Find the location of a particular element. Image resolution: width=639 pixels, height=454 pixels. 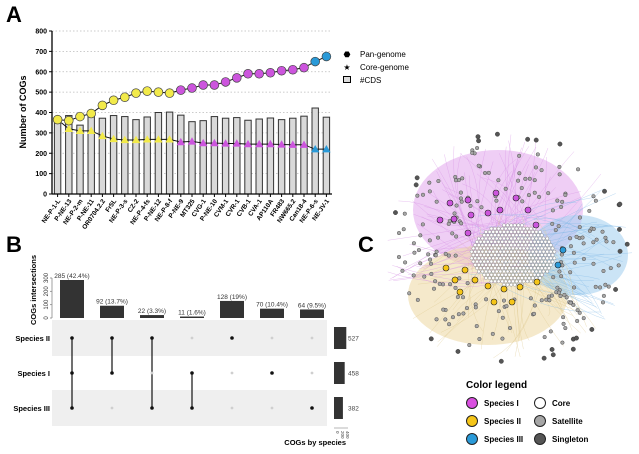

legend-item-species-iii: Species III is located at coordinates (500, 439).